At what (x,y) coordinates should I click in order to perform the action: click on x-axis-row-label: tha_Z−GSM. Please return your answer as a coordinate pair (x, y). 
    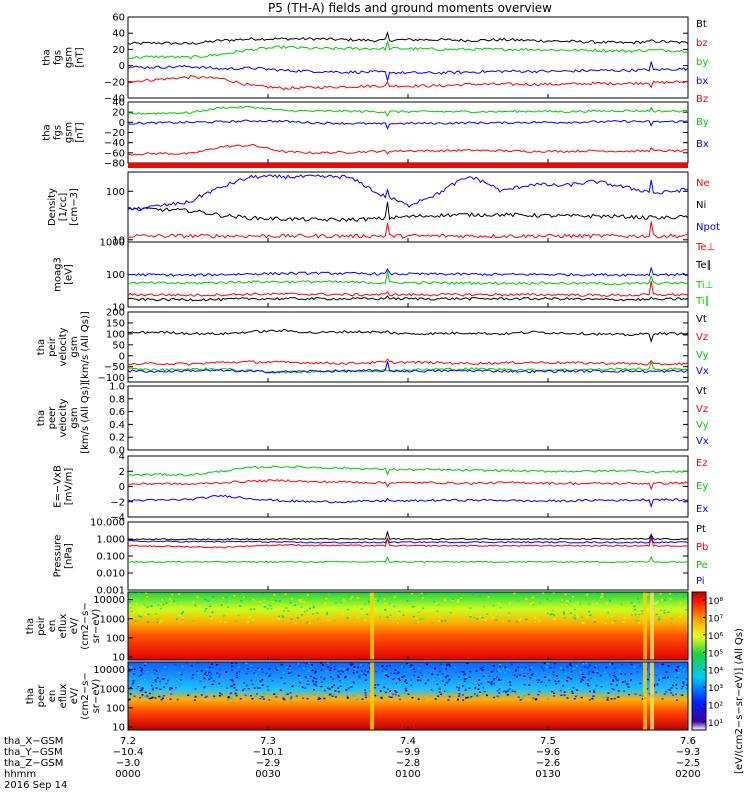
    Looking at the image, I should click on (33, 763).